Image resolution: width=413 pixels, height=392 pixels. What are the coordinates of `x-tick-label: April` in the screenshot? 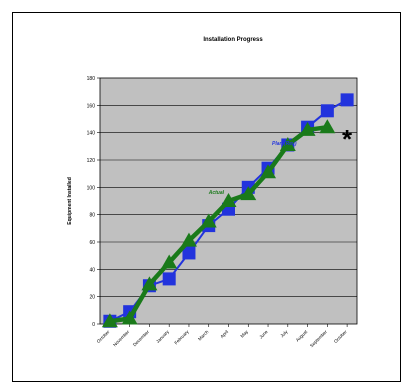 It's located at (224, 334).